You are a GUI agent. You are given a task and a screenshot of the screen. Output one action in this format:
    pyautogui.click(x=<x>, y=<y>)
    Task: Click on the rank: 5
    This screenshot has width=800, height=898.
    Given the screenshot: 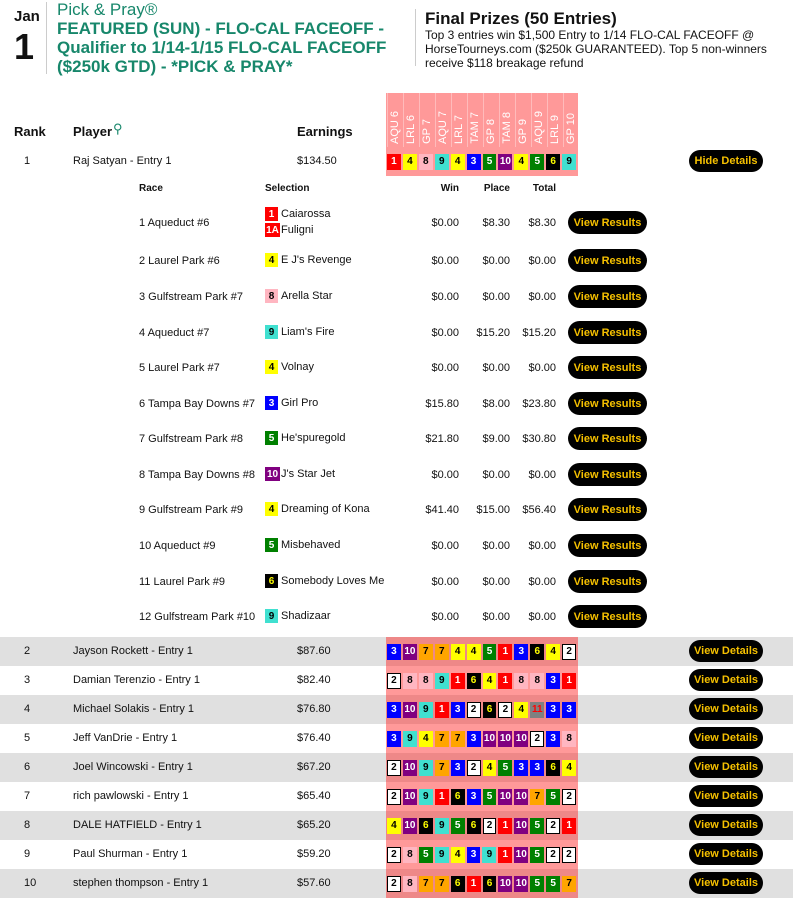 What is the action you would take?
    pyautogui.click(x=27, y=738)
    